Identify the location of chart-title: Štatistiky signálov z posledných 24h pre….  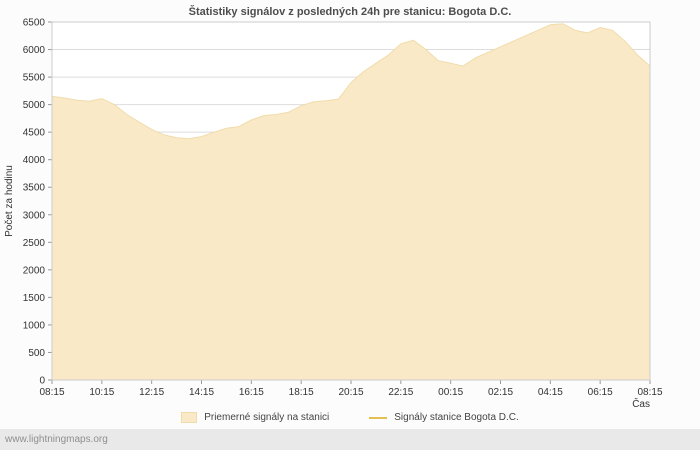
(350, 11).